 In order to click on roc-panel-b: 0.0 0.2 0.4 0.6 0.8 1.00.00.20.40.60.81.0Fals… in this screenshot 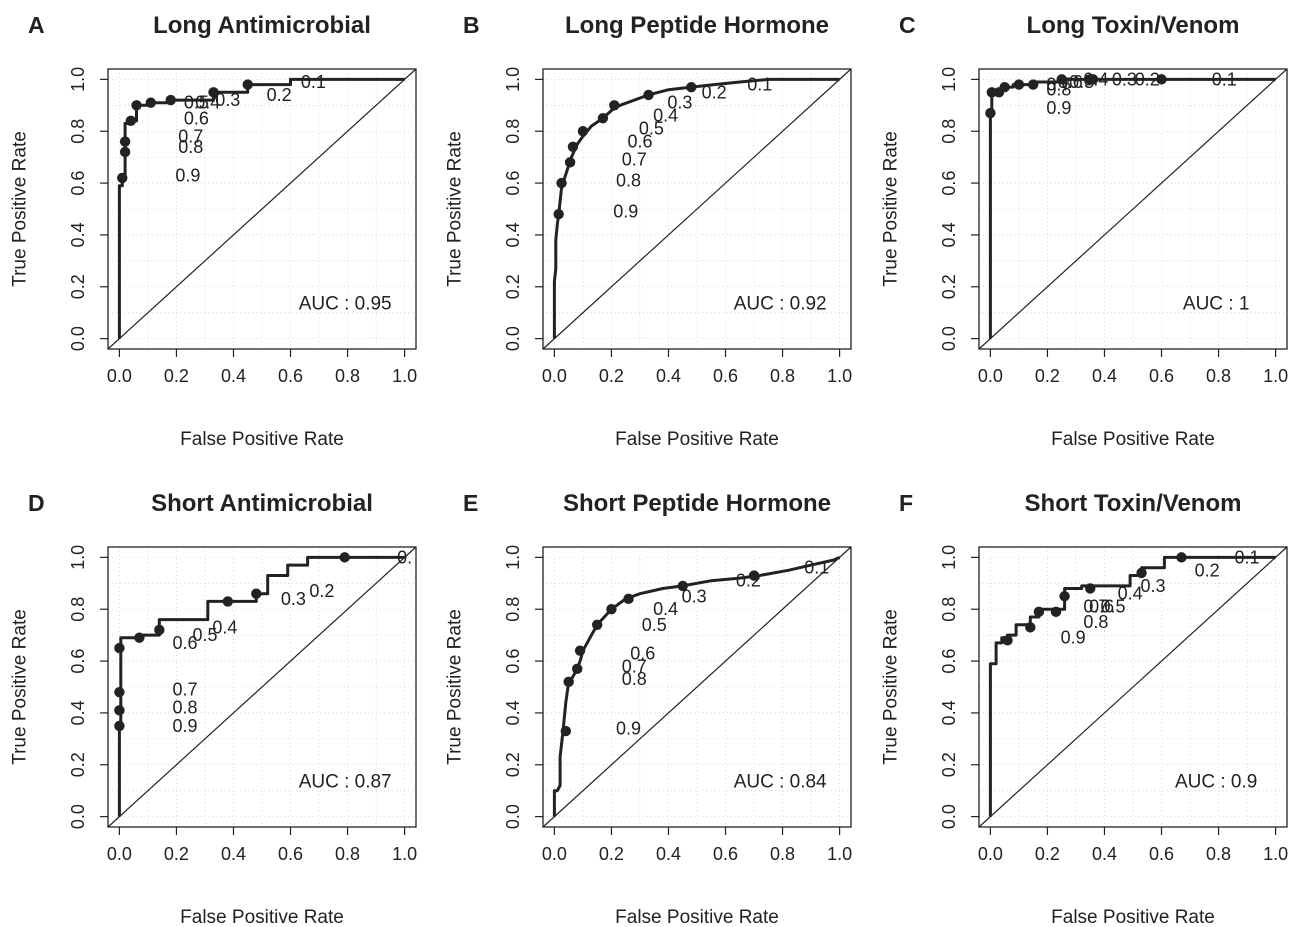, I will do `click(649, 231)`.